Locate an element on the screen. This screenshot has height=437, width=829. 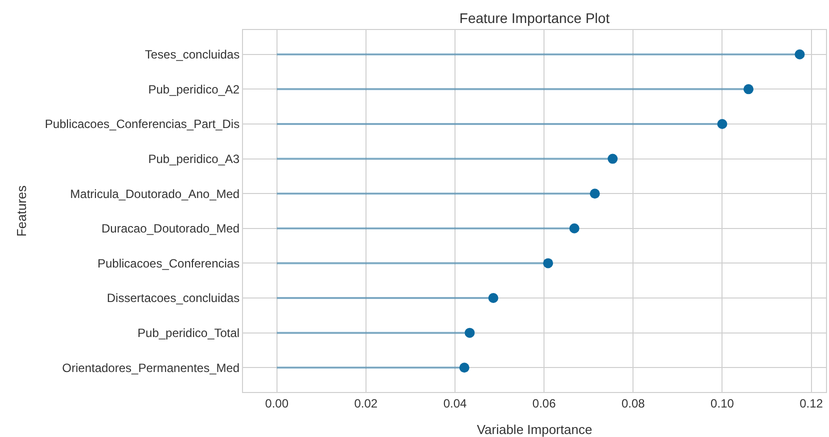
x-tick-label: 0.06 is located at coordinates (544, 403).